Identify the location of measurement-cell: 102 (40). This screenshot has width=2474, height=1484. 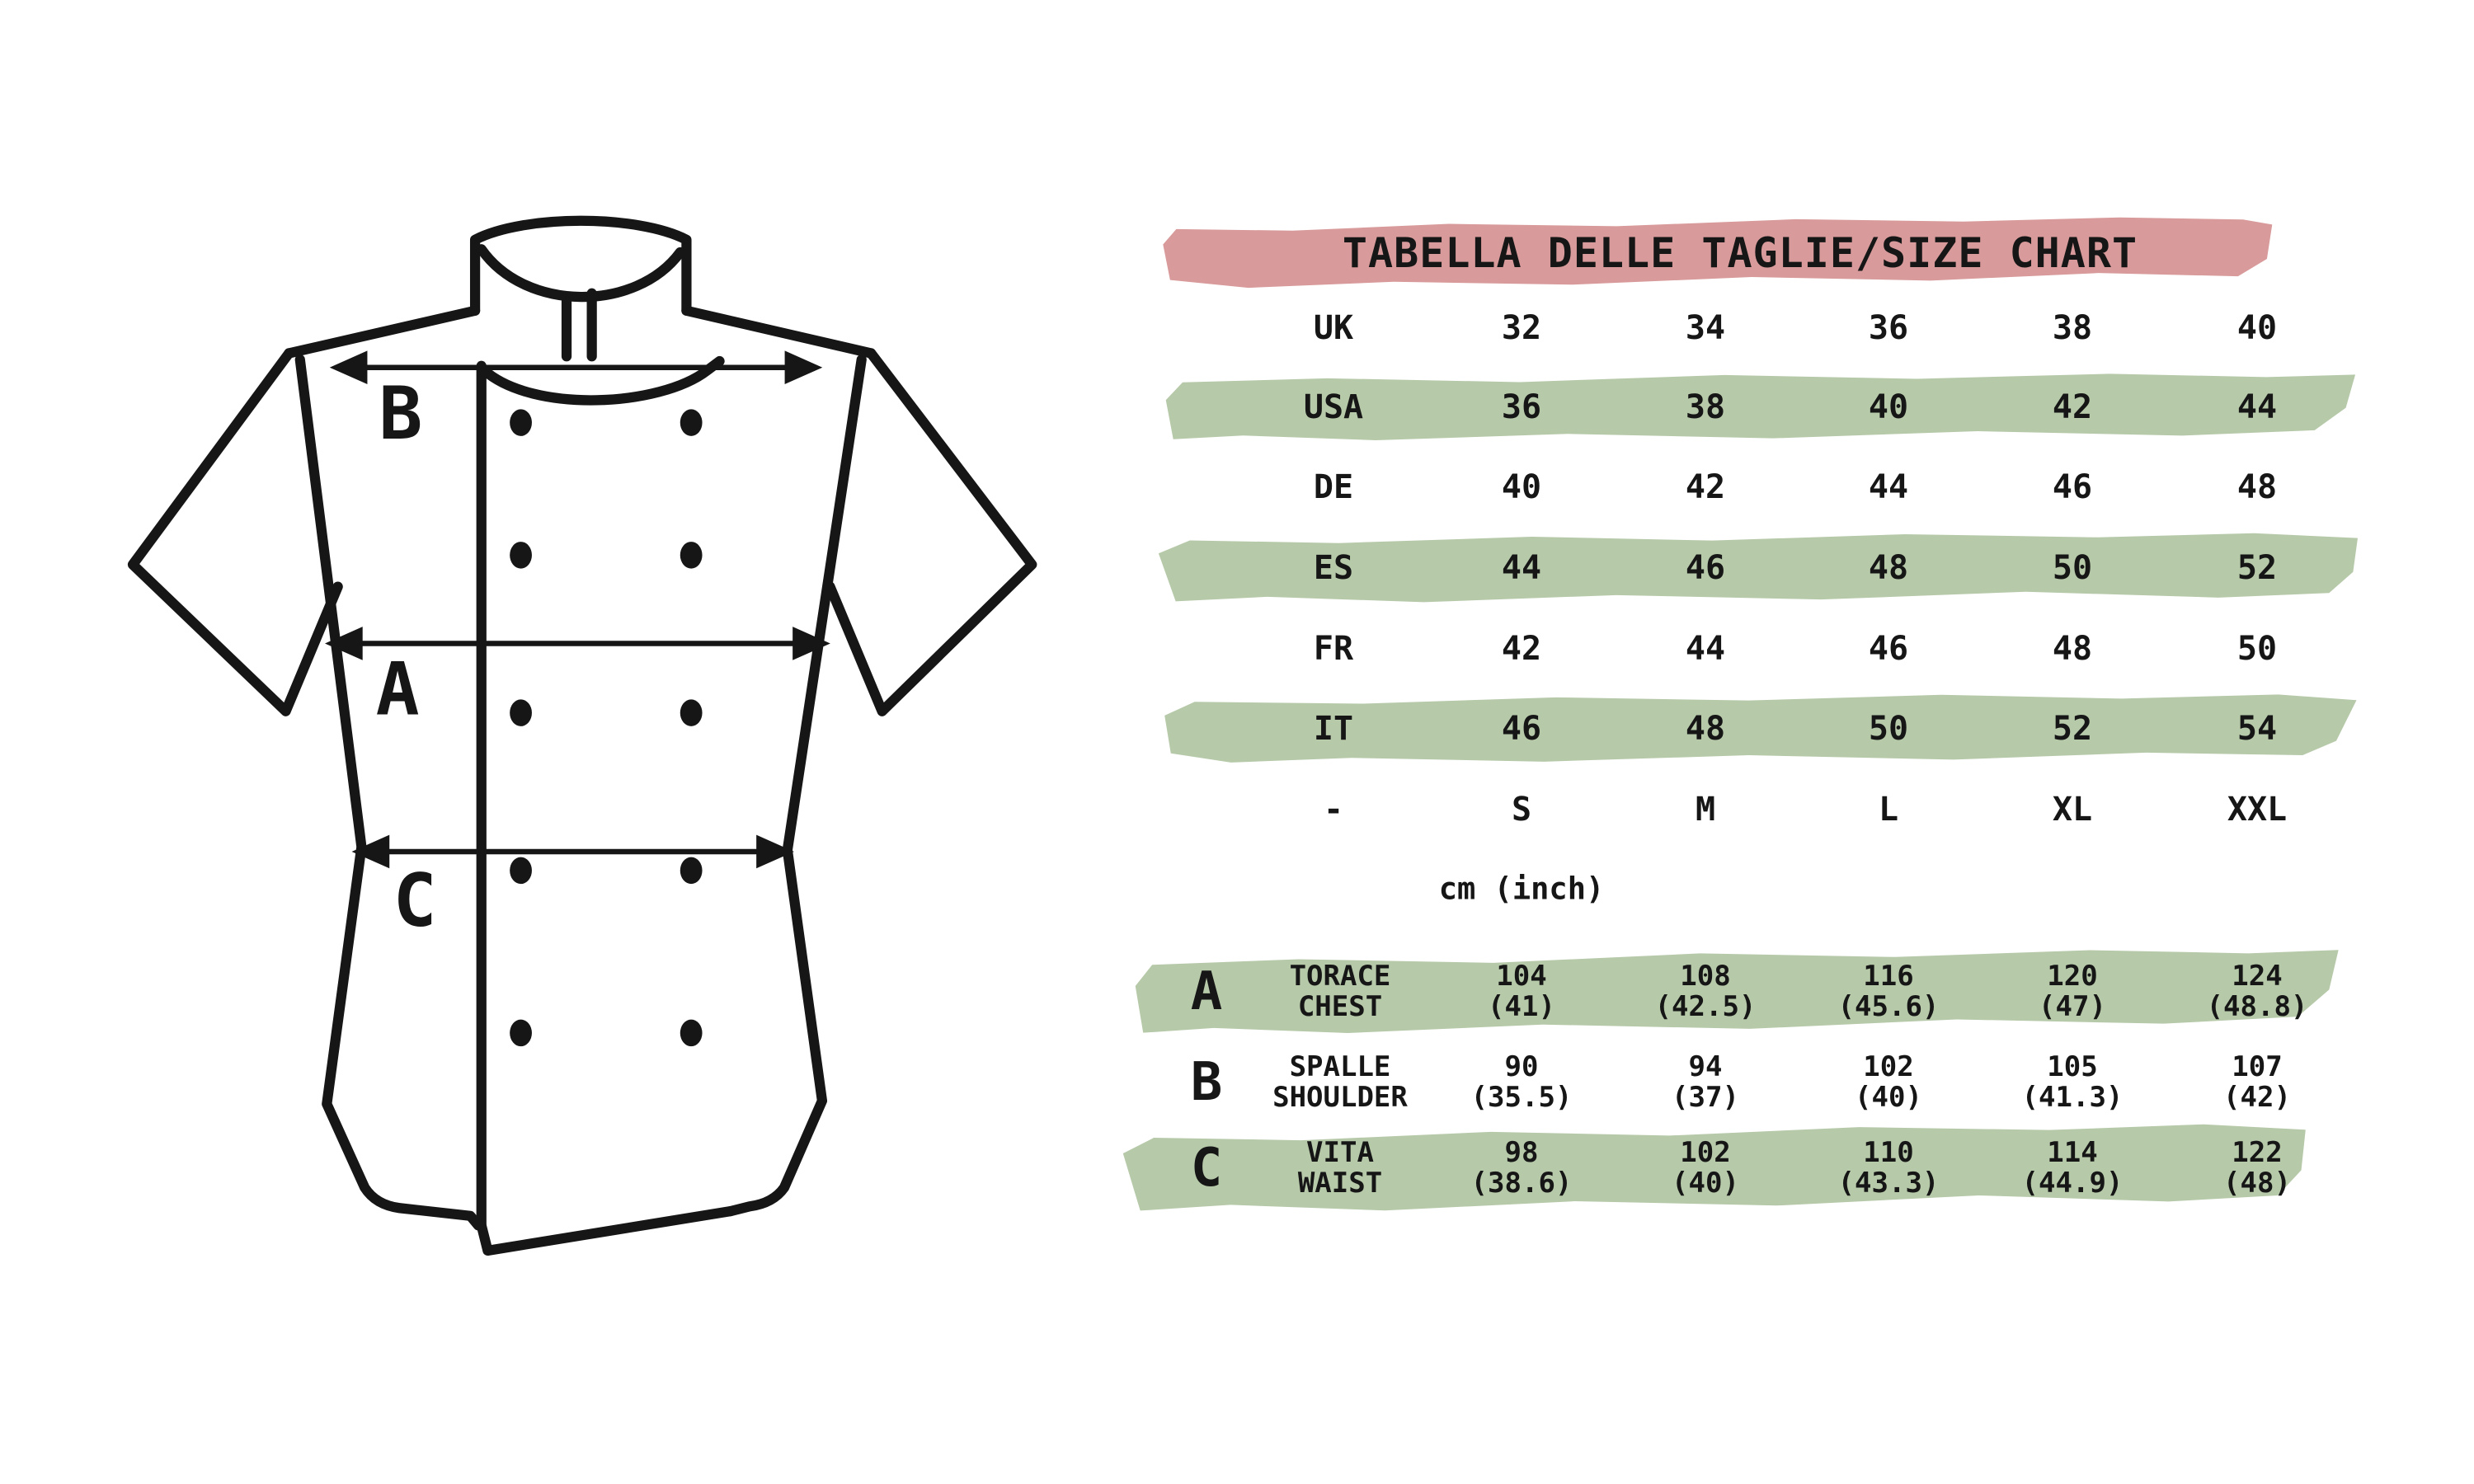
(1888, 1082).